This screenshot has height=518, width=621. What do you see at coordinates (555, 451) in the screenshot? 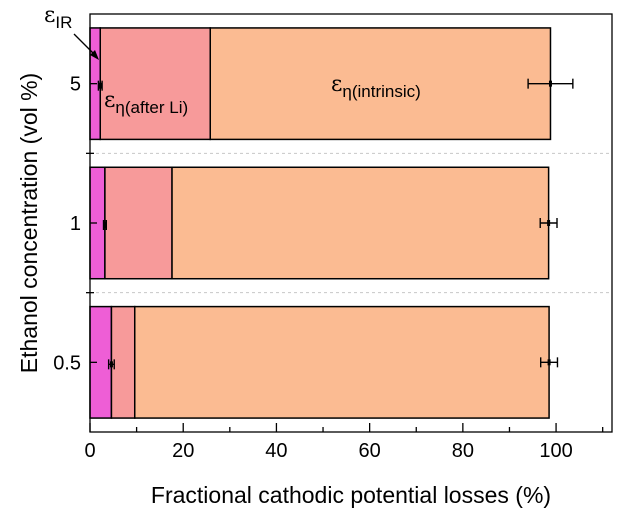
I see `x-tick-label: 100` at bounding box center [555, 451].